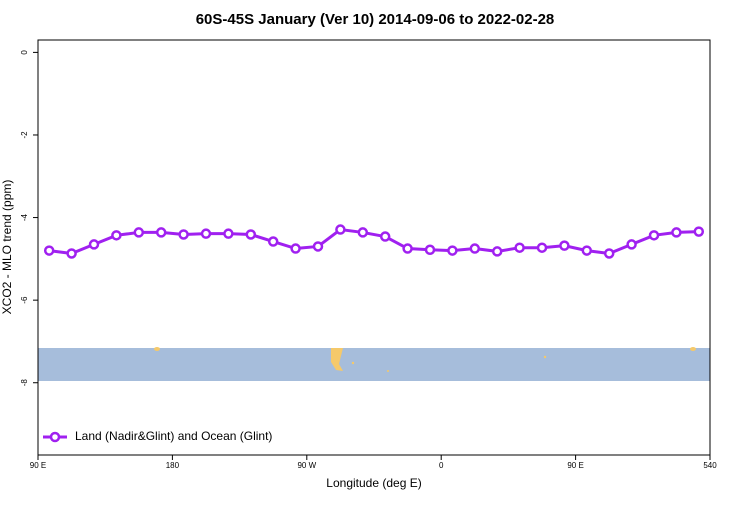  I want to click on x-tick-label: 540, so click(710, 465).